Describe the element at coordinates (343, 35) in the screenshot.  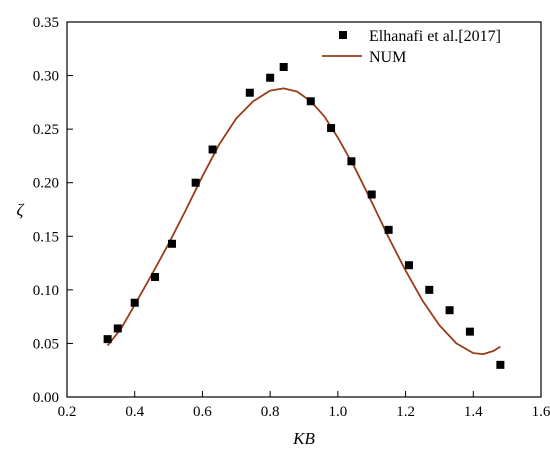
I see `legend-marker-elhanafi` at that location.